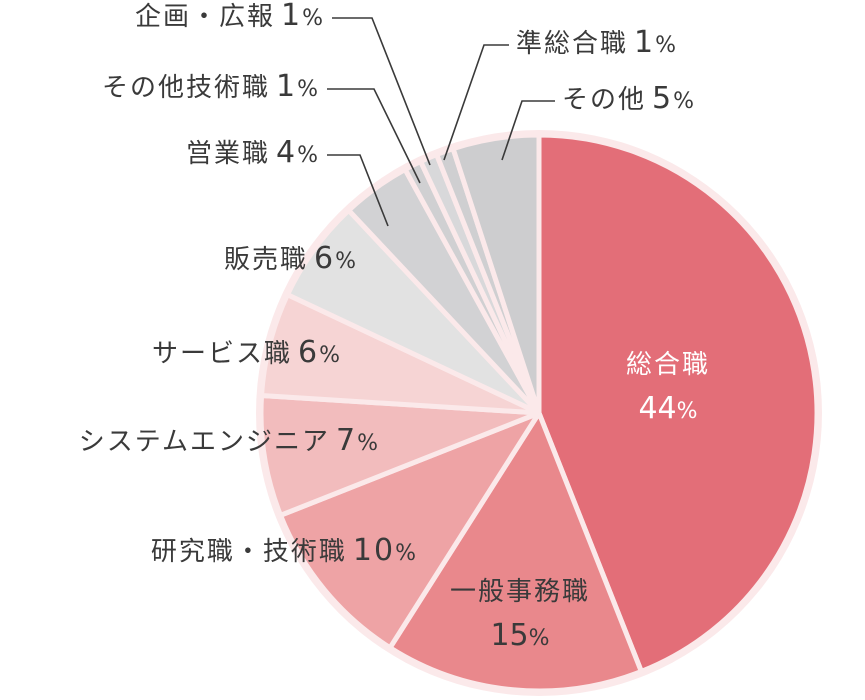  What do you see at coordinates (629, 98) in the screenshot?
I see `slice-10-label: その他 5%` at bounding box center [629, 98].